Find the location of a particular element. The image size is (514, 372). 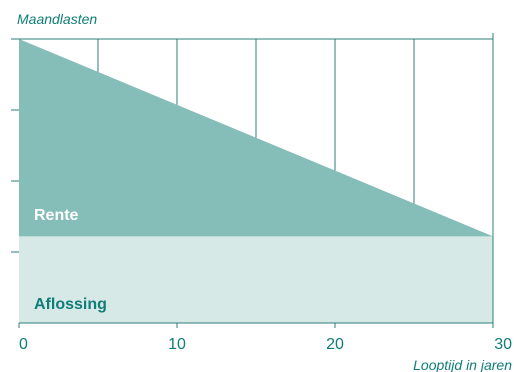

x-tick-labels: 0 10 20 30 is located at coordinates (265, 344).